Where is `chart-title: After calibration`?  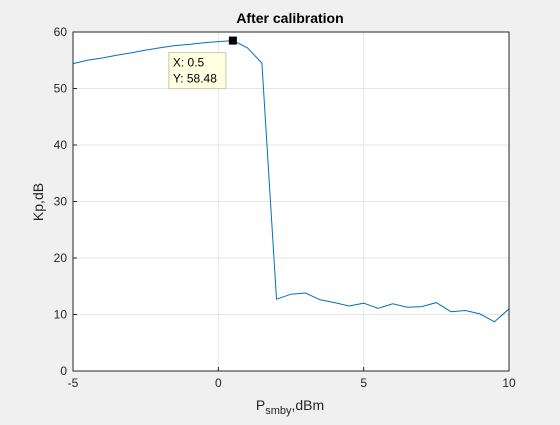
chart-title: After calibration is located at coordinates (289, 18).